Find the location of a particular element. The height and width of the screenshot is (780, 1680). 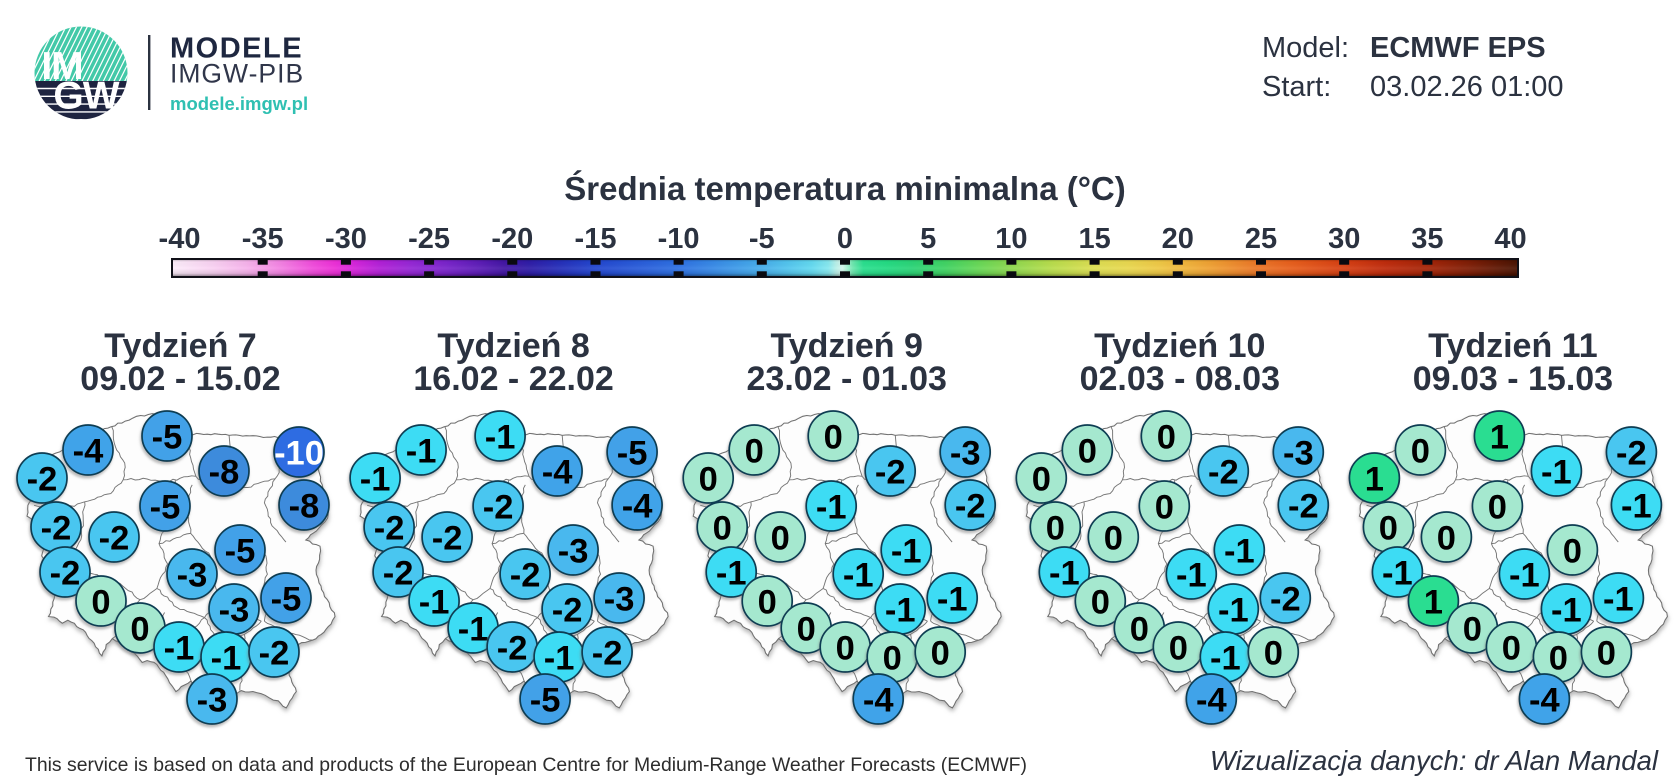

svg-text: IMGW-PIB is located at coordinates (237, 74).